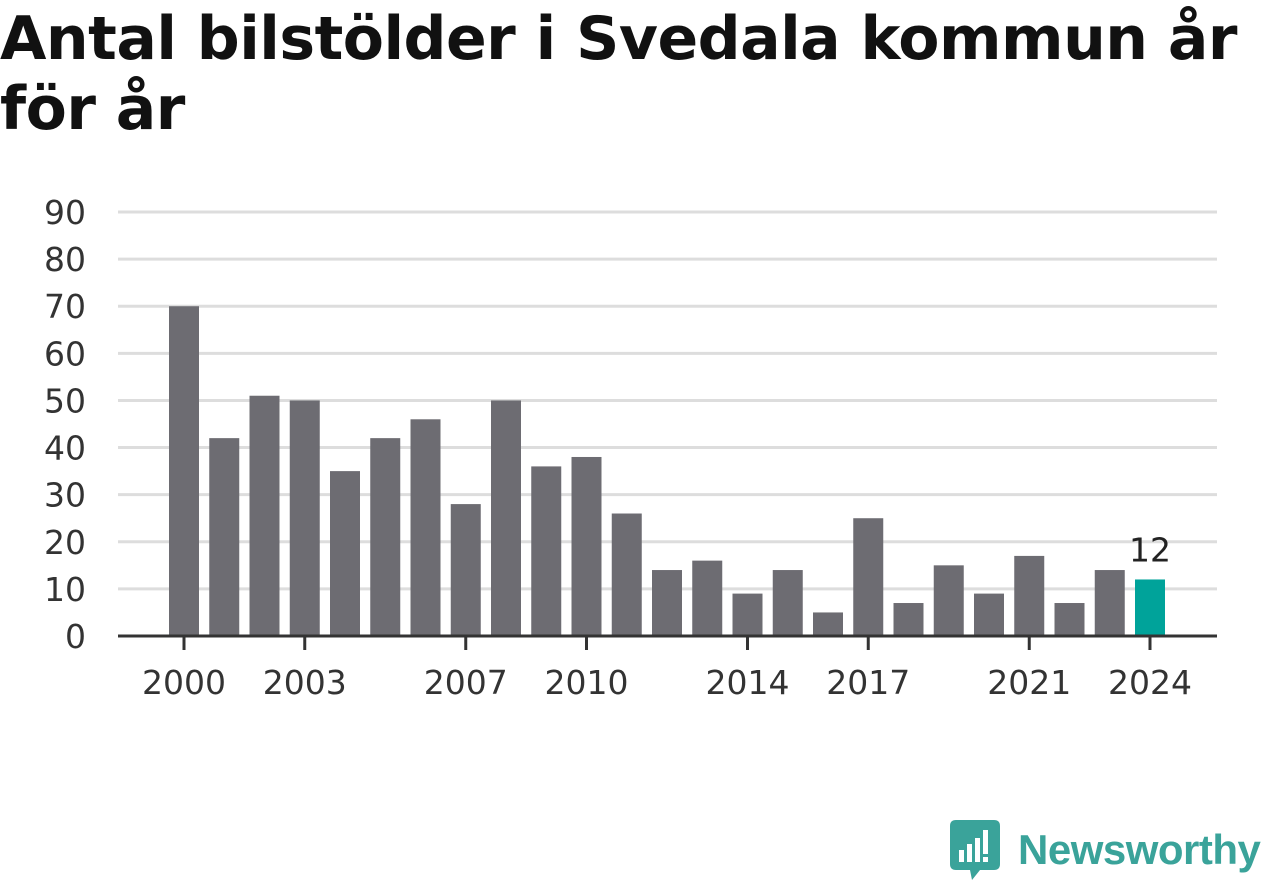 The width and height of the screenshot is (1262, 882). I want to click on bar-2009, so click(546, 551).